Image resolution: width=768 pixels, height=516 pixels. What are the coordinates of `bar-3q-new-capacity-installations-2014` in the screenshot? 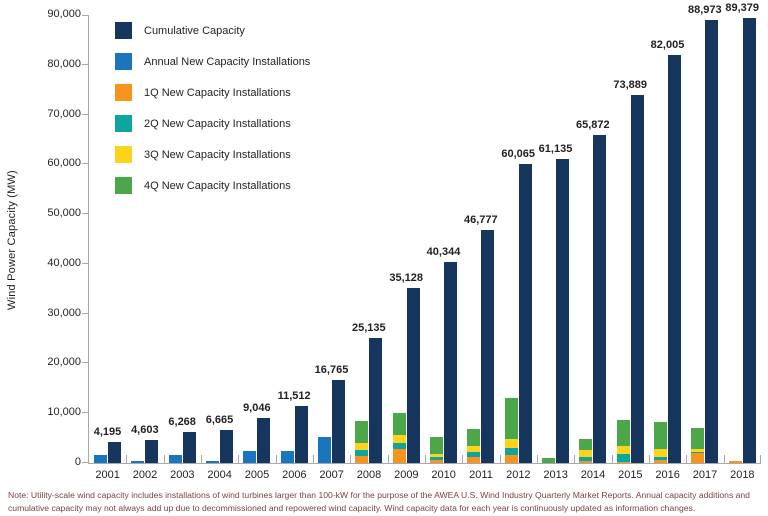 It's located at (586, 453).